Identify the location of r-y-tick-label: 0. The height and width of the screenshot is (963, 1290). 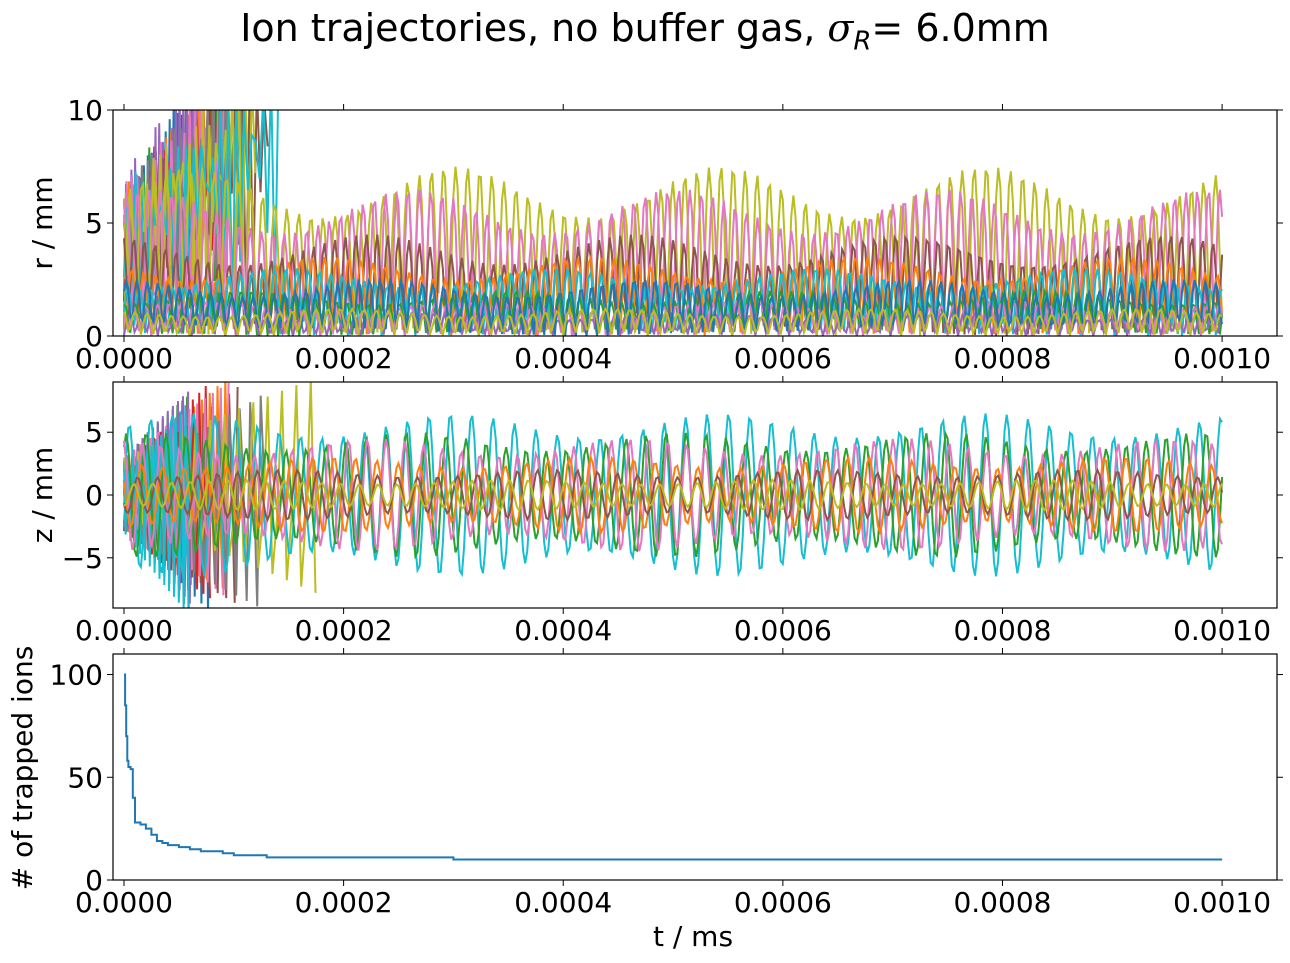
(94, 336).